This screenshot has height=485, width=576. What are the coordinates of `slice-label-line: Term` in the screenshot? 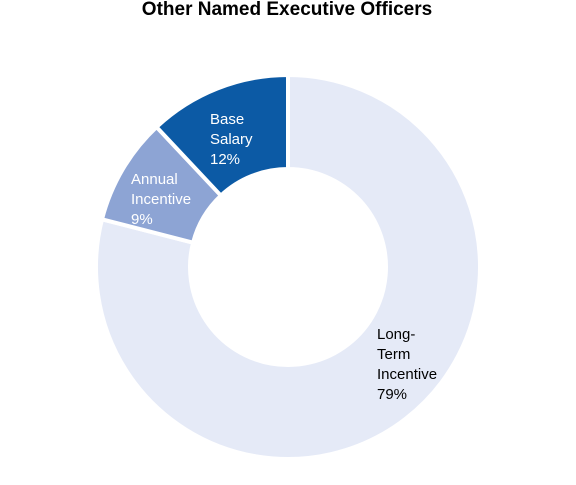 It's located at (393, 354).